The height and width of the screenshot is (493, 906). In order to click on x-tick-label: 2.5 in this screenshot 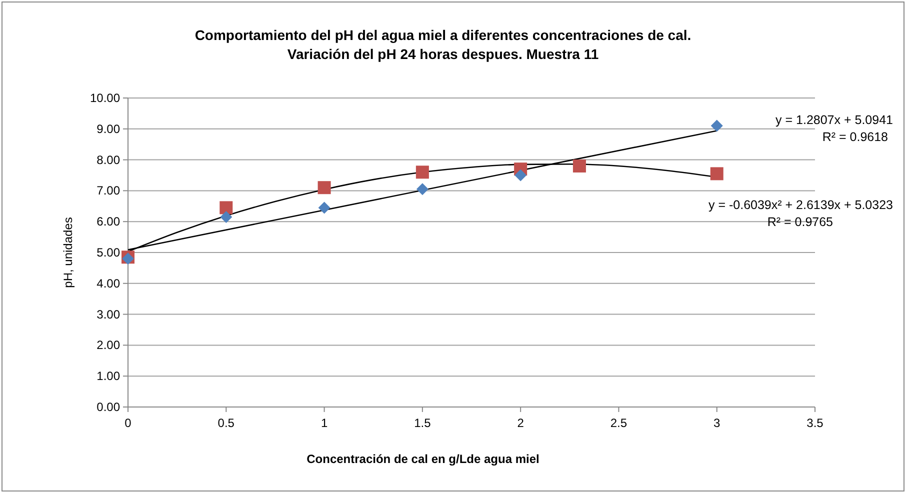, I will do `click(619, 423)`.